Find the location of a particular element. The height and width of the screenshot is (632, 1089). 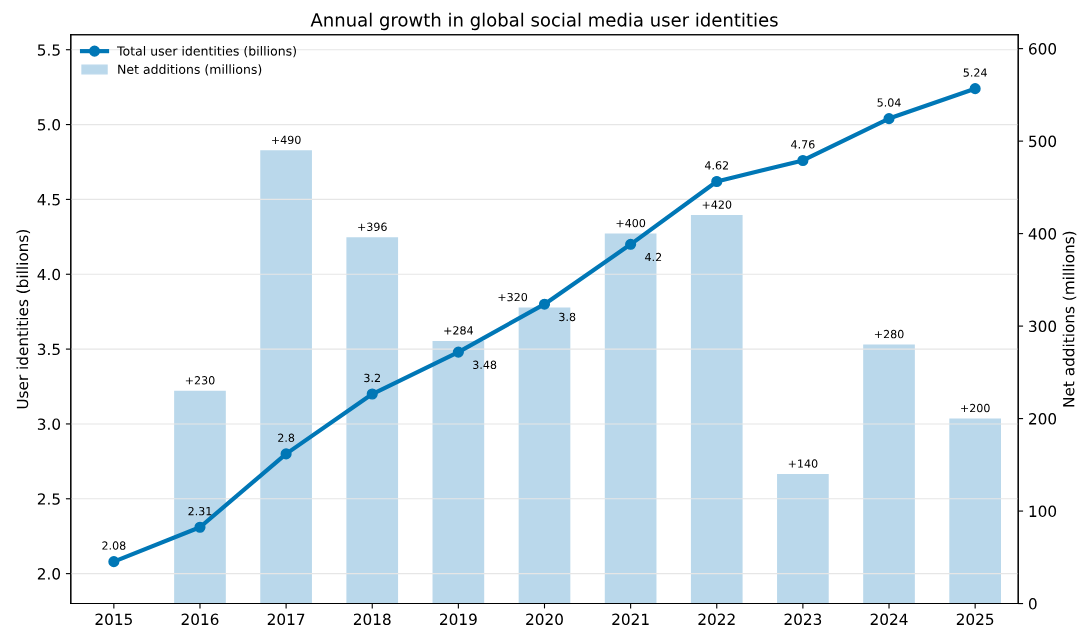

y-tick-label: 2.5 is located at coordinates (48, 499).